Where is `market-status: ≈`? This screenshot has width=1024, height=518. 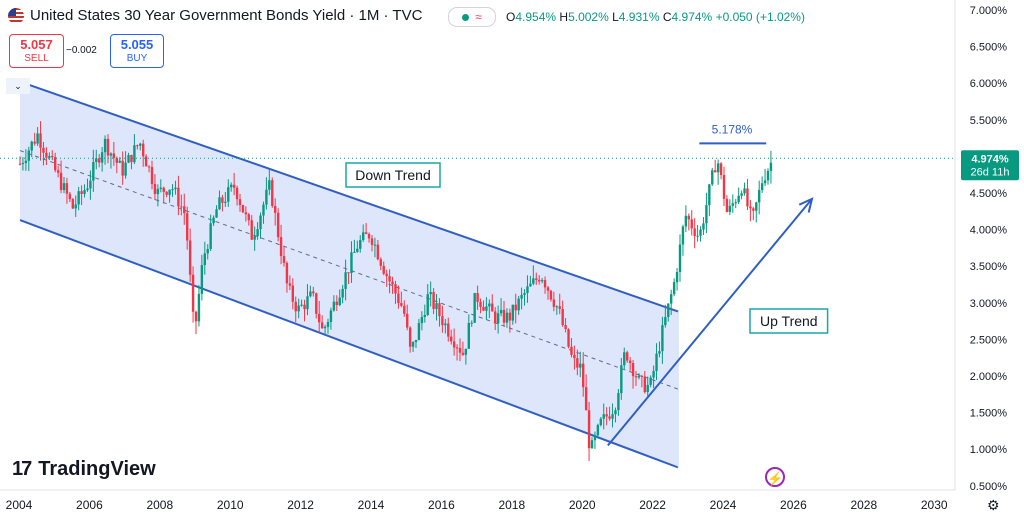 market-status: ≈ is located at coordinates (472, 17).